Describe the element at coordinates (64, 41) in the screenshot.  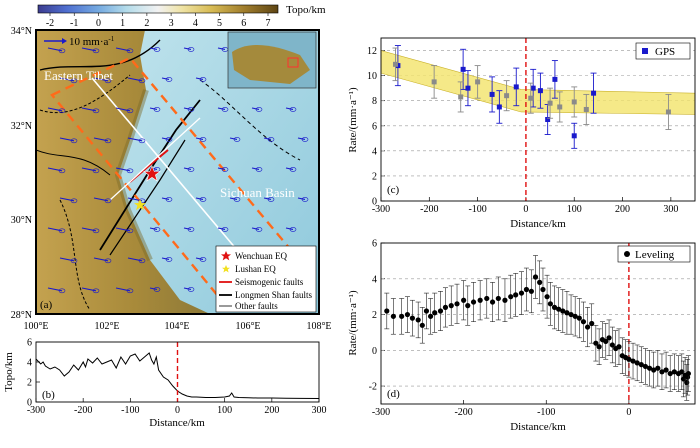
I see `scale-arrow-head` at that location.